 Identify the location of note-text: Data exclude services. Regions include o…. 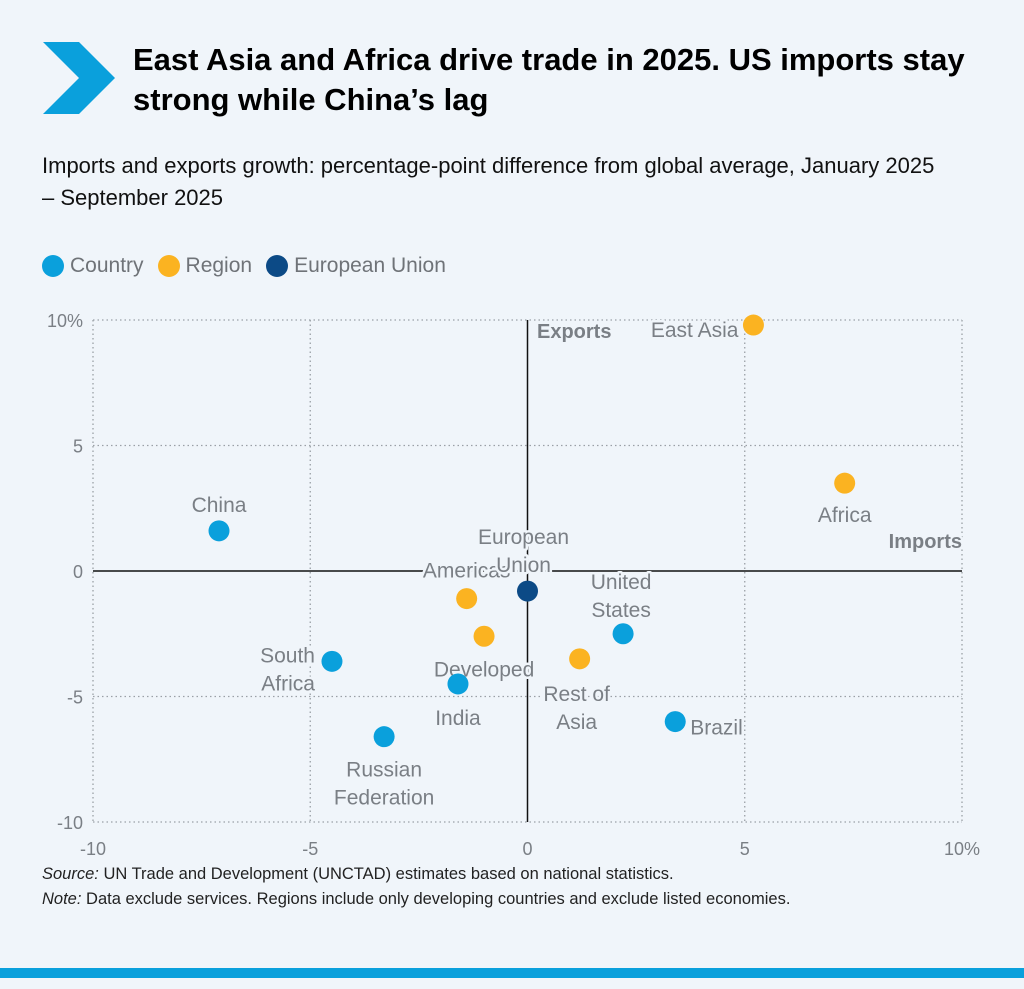
(436, 899).